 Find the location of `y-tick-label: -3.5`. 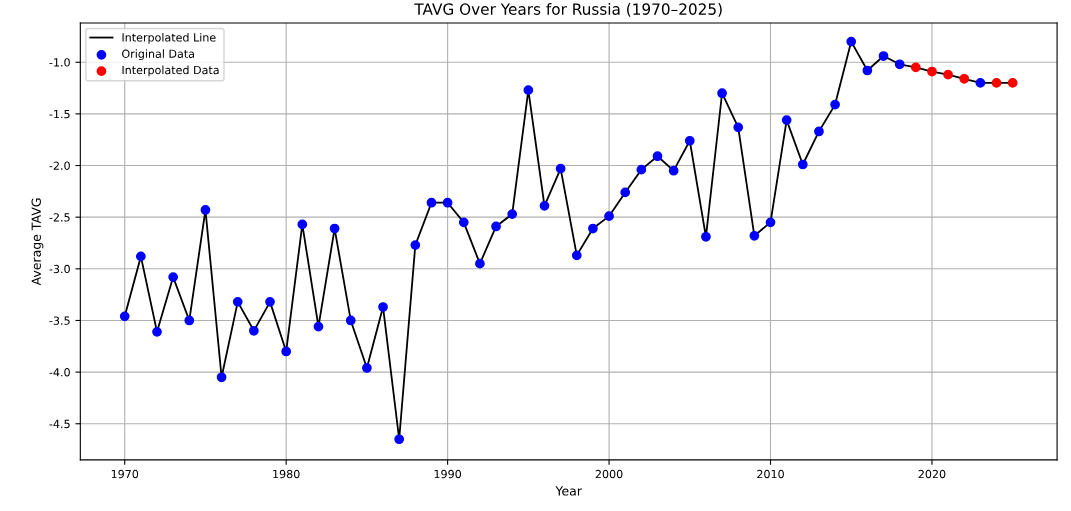

y-tick-label: -3.5 is located at coordinates (59, 320).